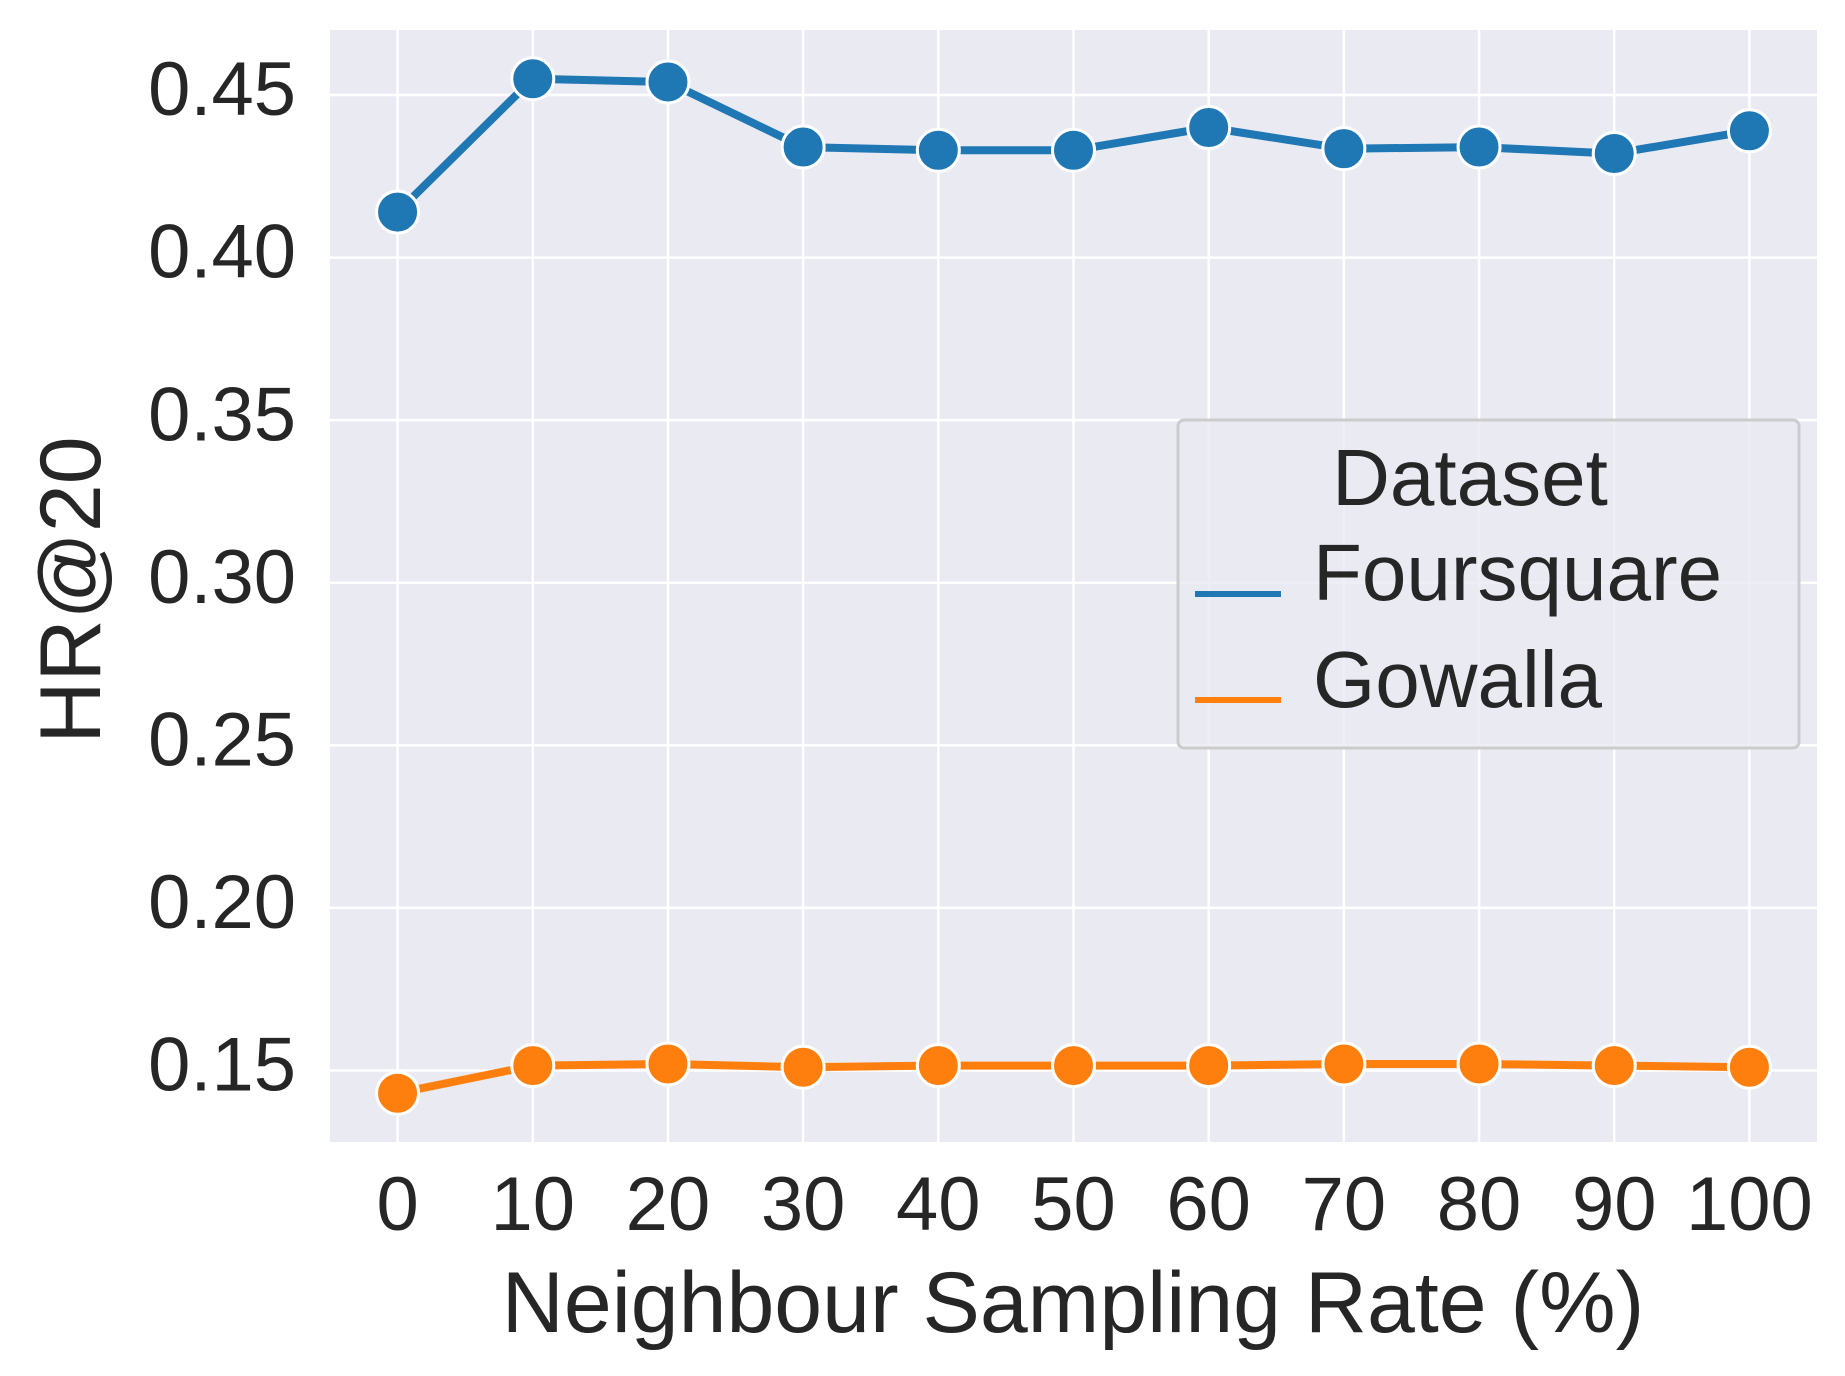  Describe the element at coordinates (1073, 1204) in the screenshot. I see `x-tick-label: 50` at that location.